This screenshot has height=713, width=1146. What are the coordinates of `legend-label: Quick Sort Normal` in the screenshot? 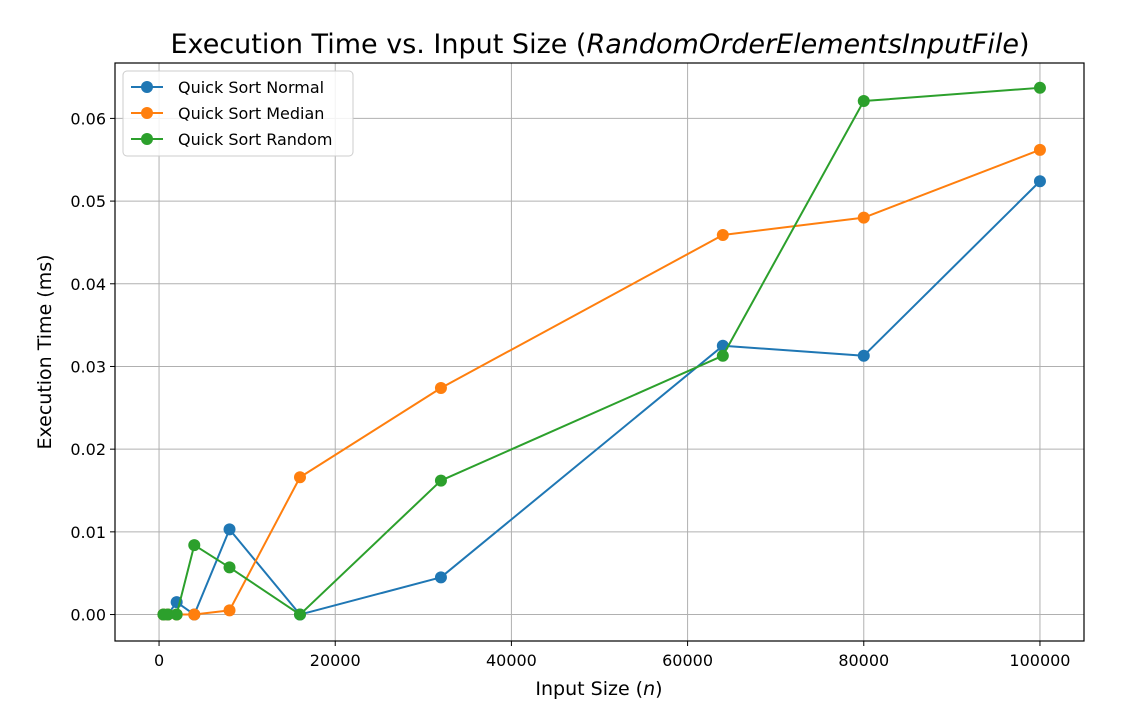 It's located at (251, 87).